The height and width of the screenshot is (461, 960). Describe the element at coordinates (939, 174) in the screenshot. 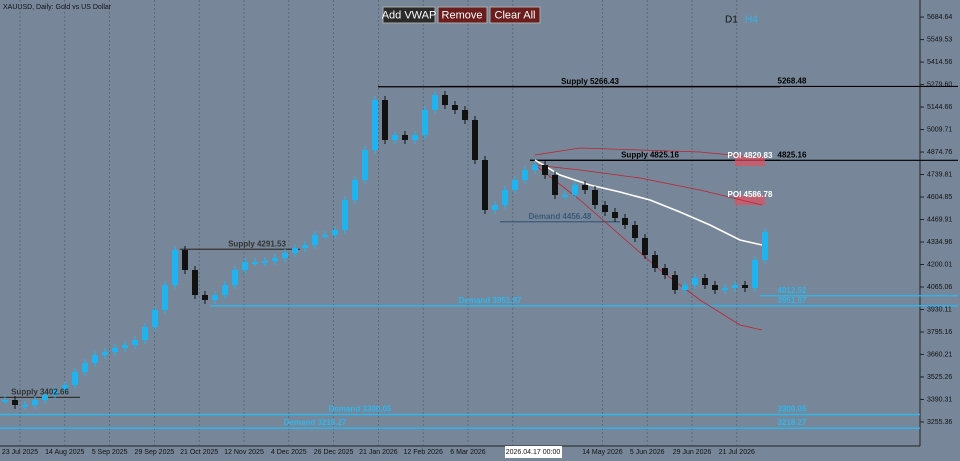

I see `y-tick-label: 4739.81` at that location.